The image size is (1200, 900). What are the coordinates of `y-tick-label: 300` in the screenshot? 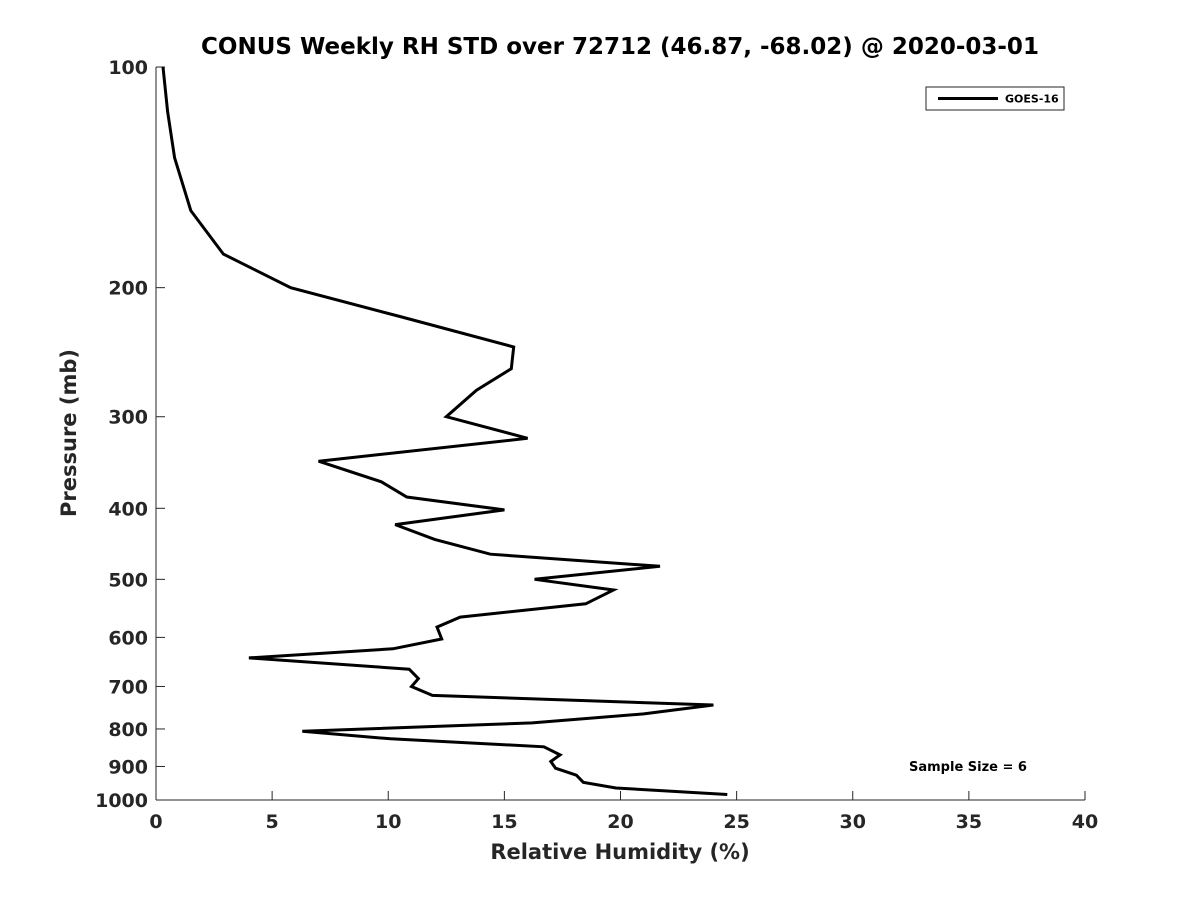 It's located at (128, 418).